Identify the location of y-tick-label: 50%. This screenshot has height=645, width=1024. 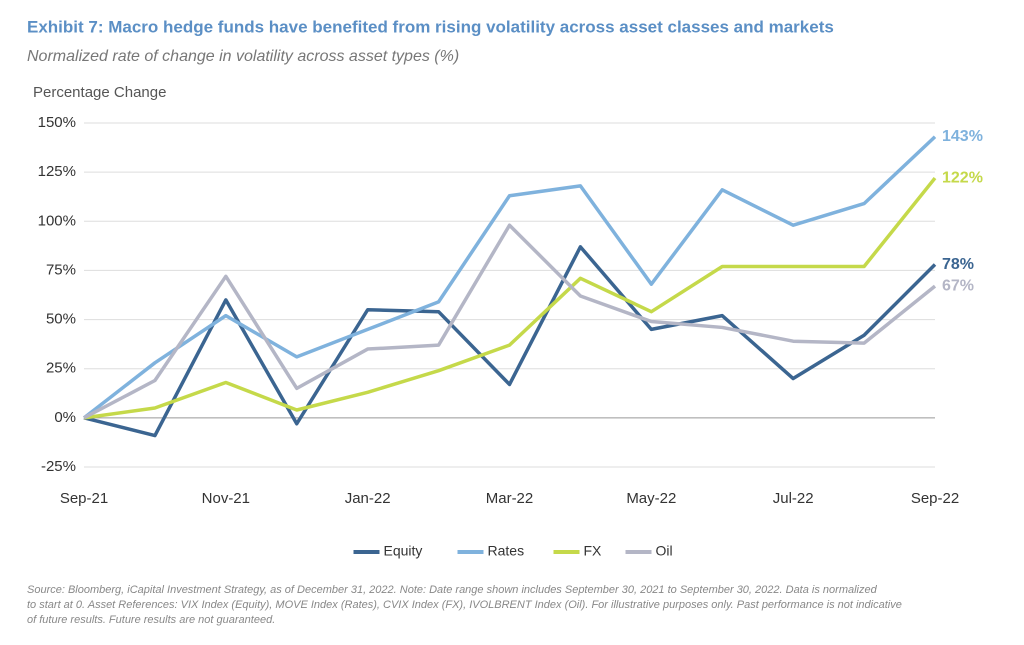
(61, 319).